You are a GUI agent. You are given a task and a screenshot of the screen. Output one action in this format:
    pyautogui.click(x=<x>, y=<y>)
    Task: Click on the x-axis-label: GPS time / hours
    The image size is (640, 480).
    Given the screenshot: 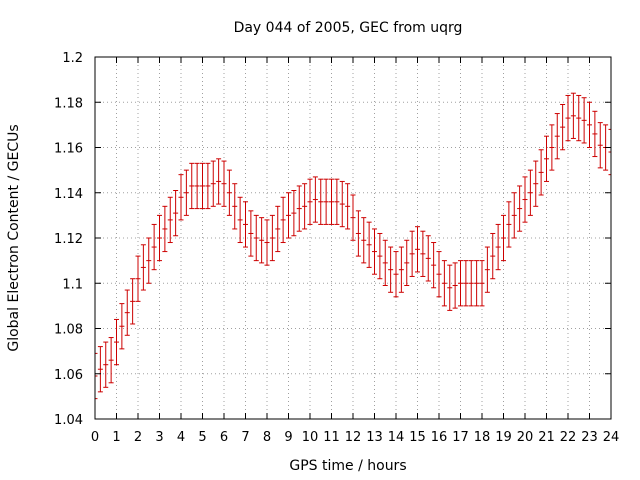 What is the action you would take?
    pyautogui.click(x=347, y=466)
    